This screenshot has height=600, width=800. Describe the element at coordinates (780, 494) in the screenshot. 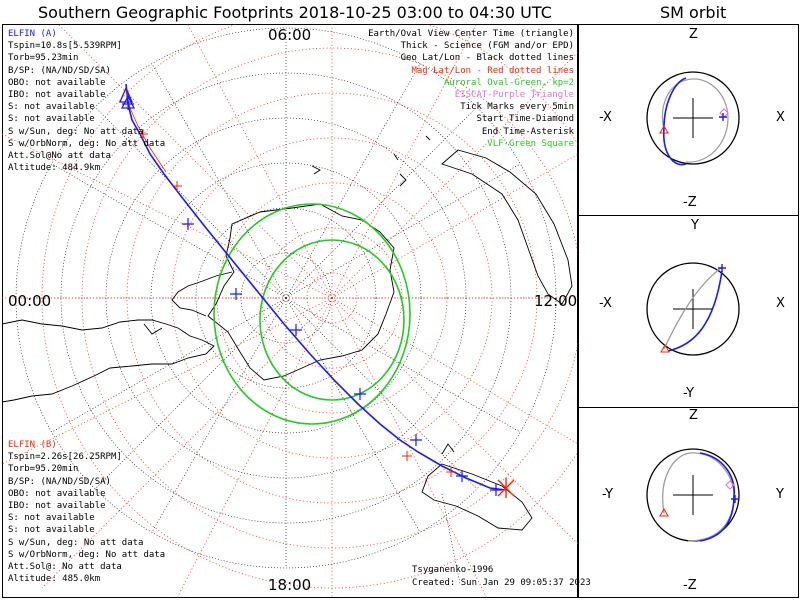

I see `panel3-right-label: Y` at that location.